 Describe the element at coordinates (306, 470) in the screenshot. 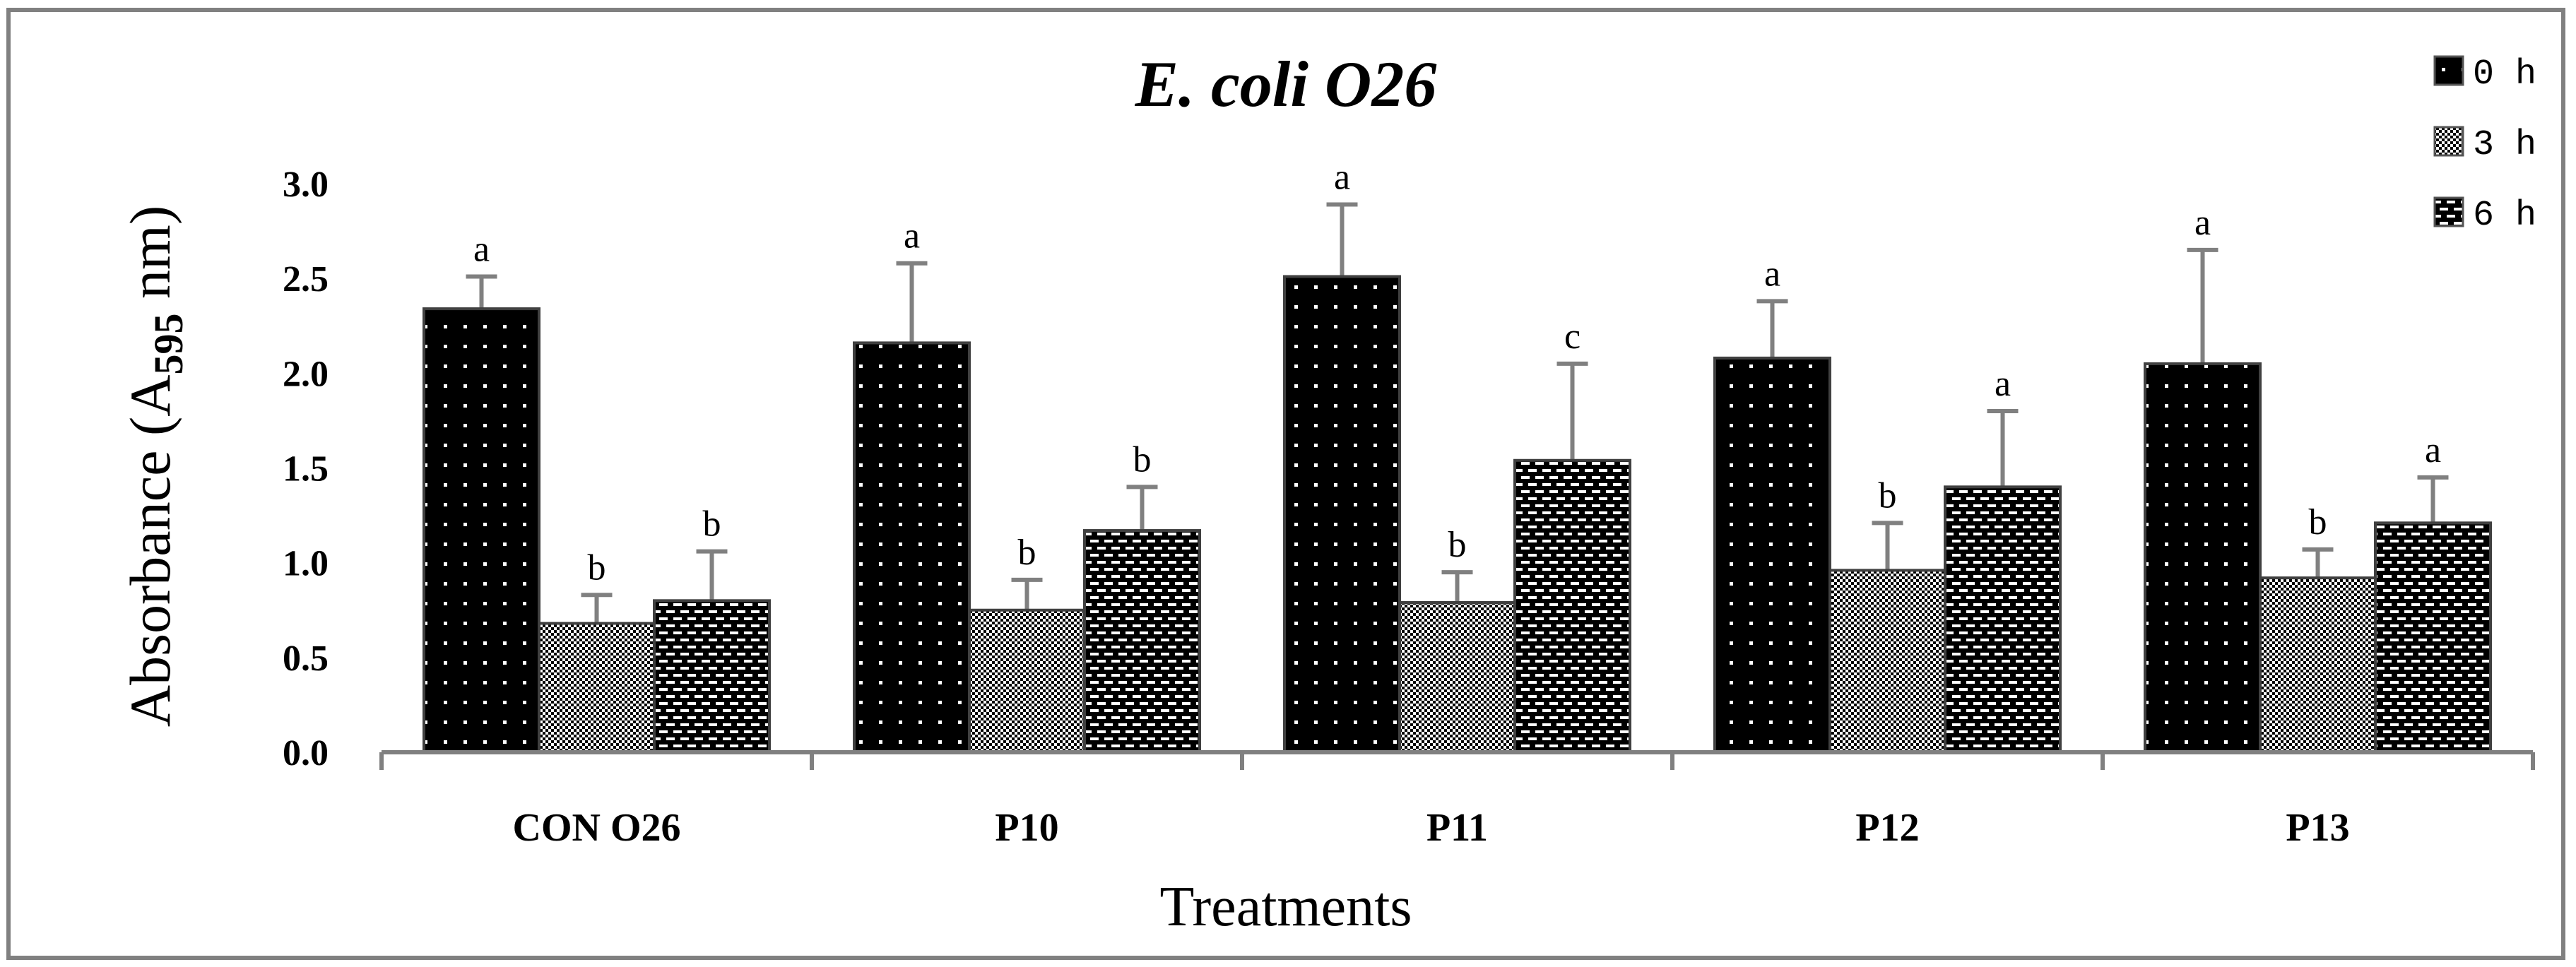

I see `y-tick-label: 1.5` at that location.